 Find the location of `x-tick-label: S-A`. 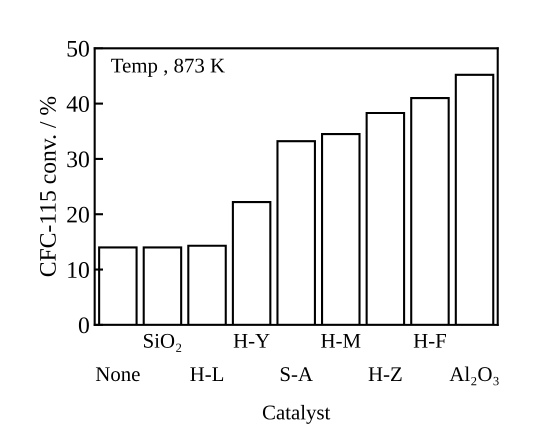

x-tick-label: S-A is located at coordinates (296, 374).